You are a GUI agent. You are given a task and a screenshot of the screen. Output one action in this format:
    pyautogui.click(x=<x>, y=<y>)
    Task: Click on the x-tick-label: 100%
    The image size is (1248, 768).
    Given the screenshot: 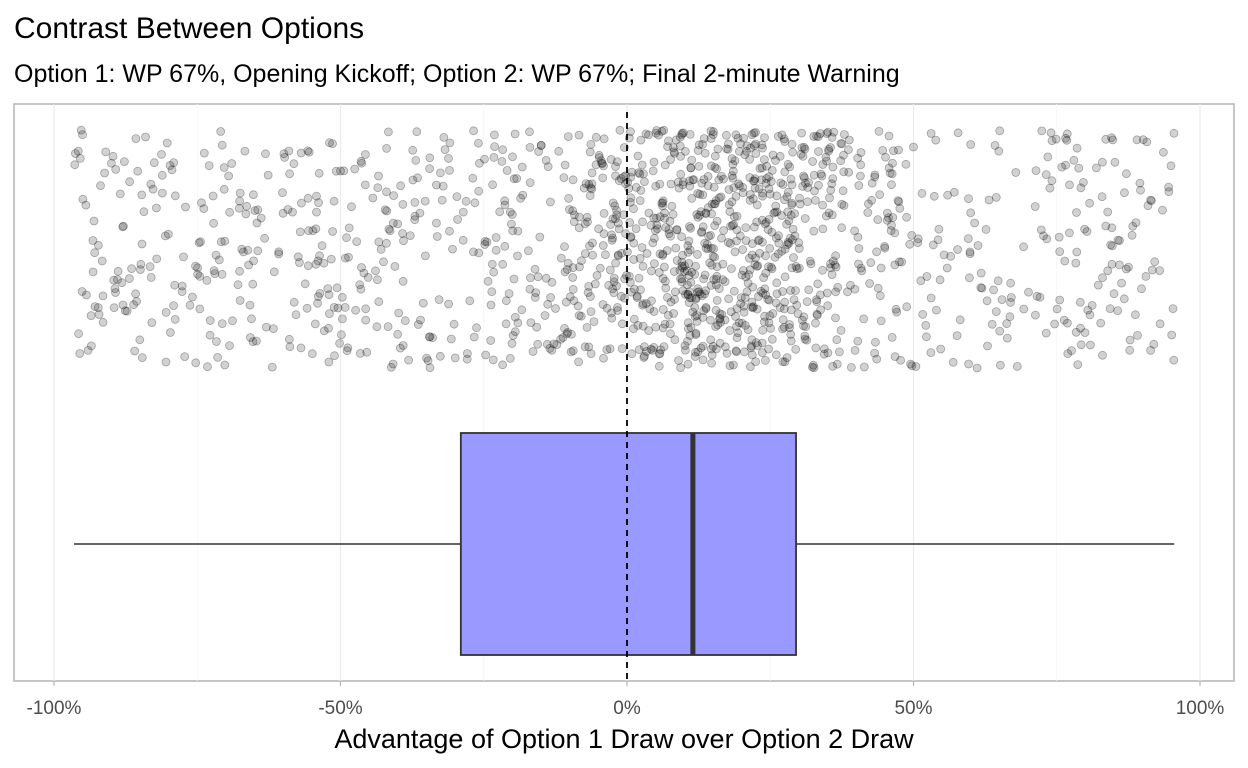 What is the action you would take?
    pyautogui.click(x=1200, y=708)
    